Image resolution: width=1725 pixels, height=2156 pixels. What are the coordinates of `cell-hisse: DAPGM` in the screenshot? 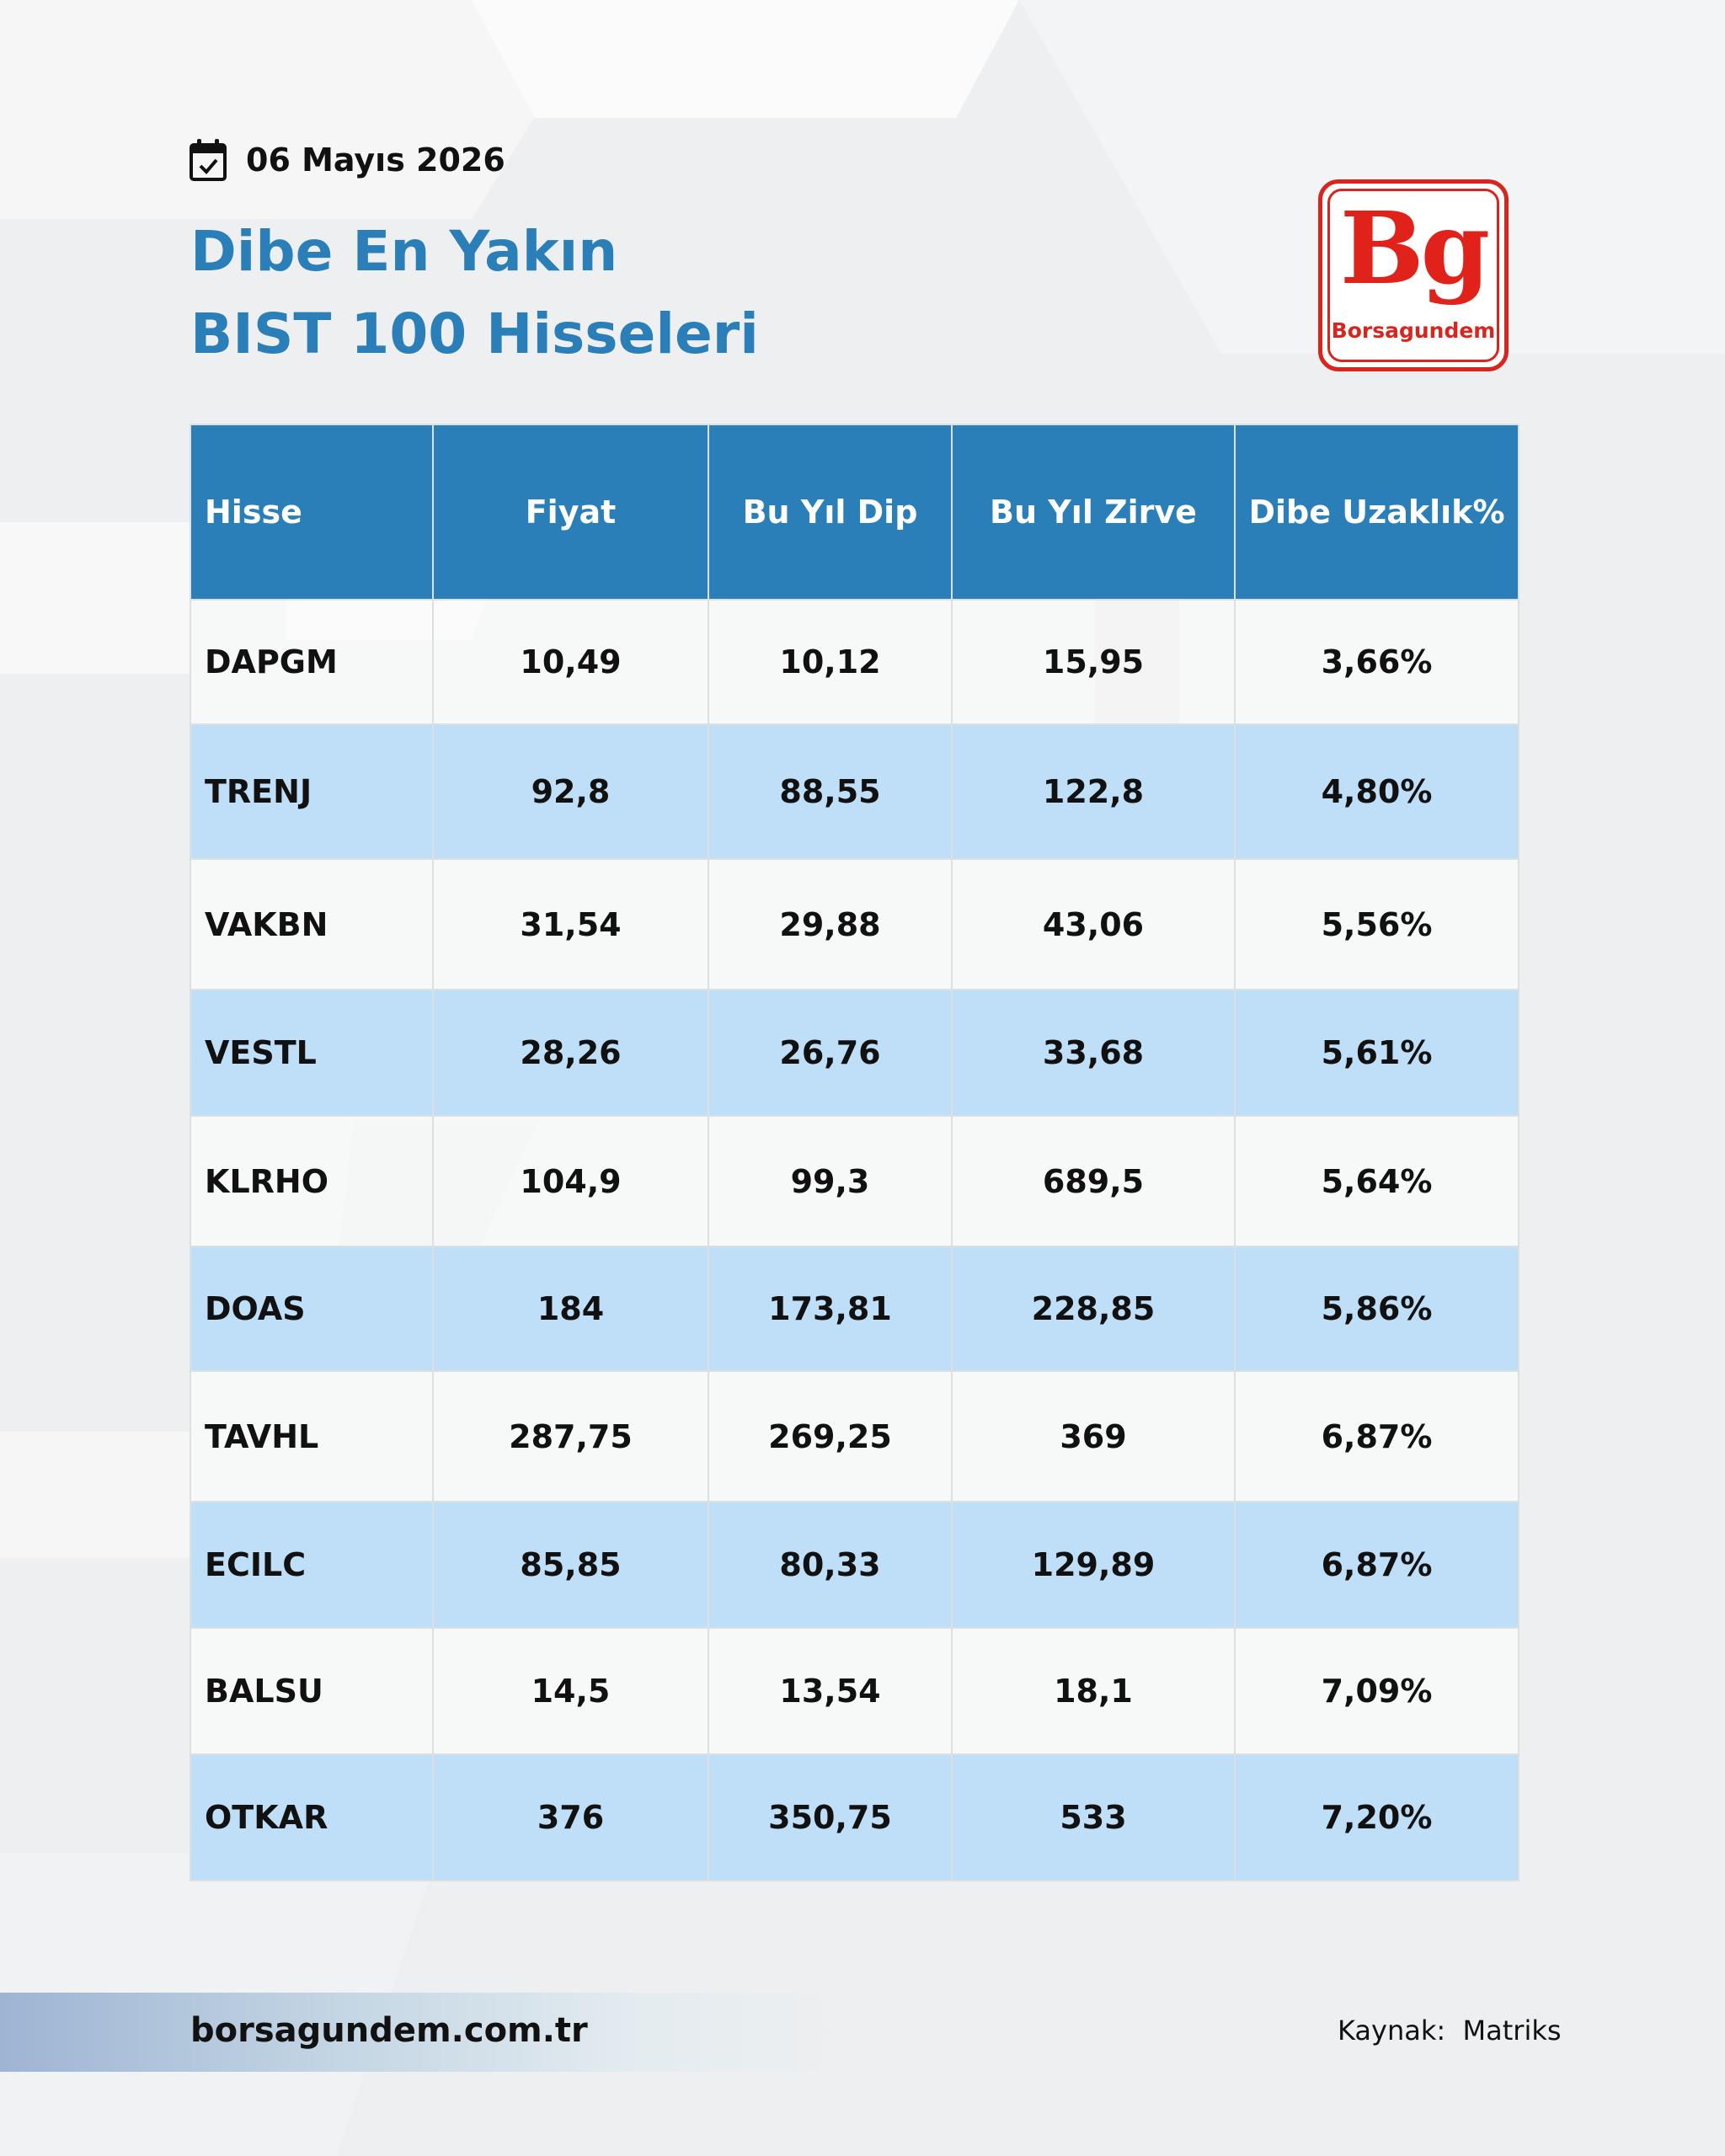 It's located at (312, 662).